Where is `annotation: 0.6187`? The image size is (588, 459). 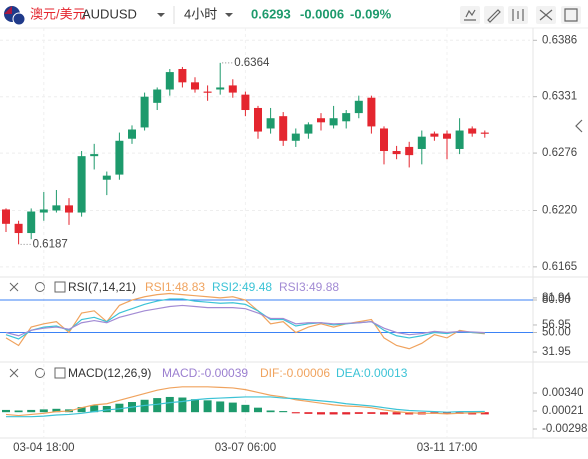 annotation: 0.6187 is located at coordinates (50, 244).